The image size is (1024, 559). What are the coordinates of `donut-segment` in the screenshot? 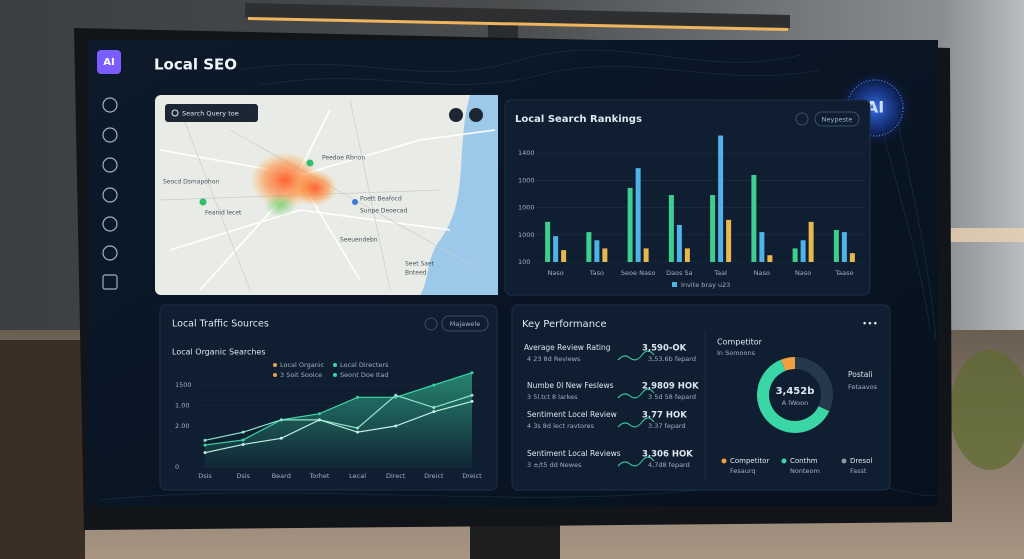 It's located at (813, 384).